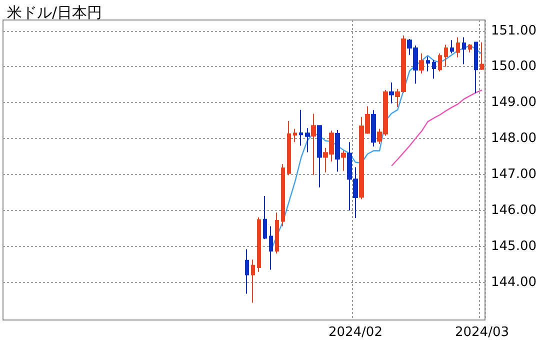 The image size is (560, 344). Describe the element at coordinates (513, 138) in the screenshot. I see `y-tick-label: 148.00` at that location.